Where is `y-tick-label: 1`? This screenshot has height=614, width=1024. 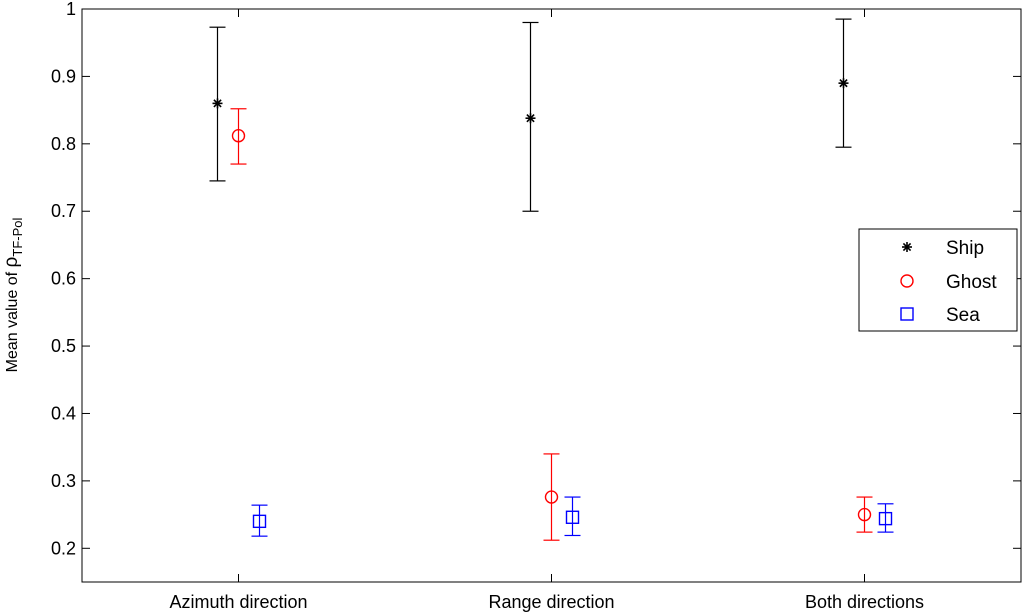
y-tick-label: 1 is located at coordinates (71, 9).